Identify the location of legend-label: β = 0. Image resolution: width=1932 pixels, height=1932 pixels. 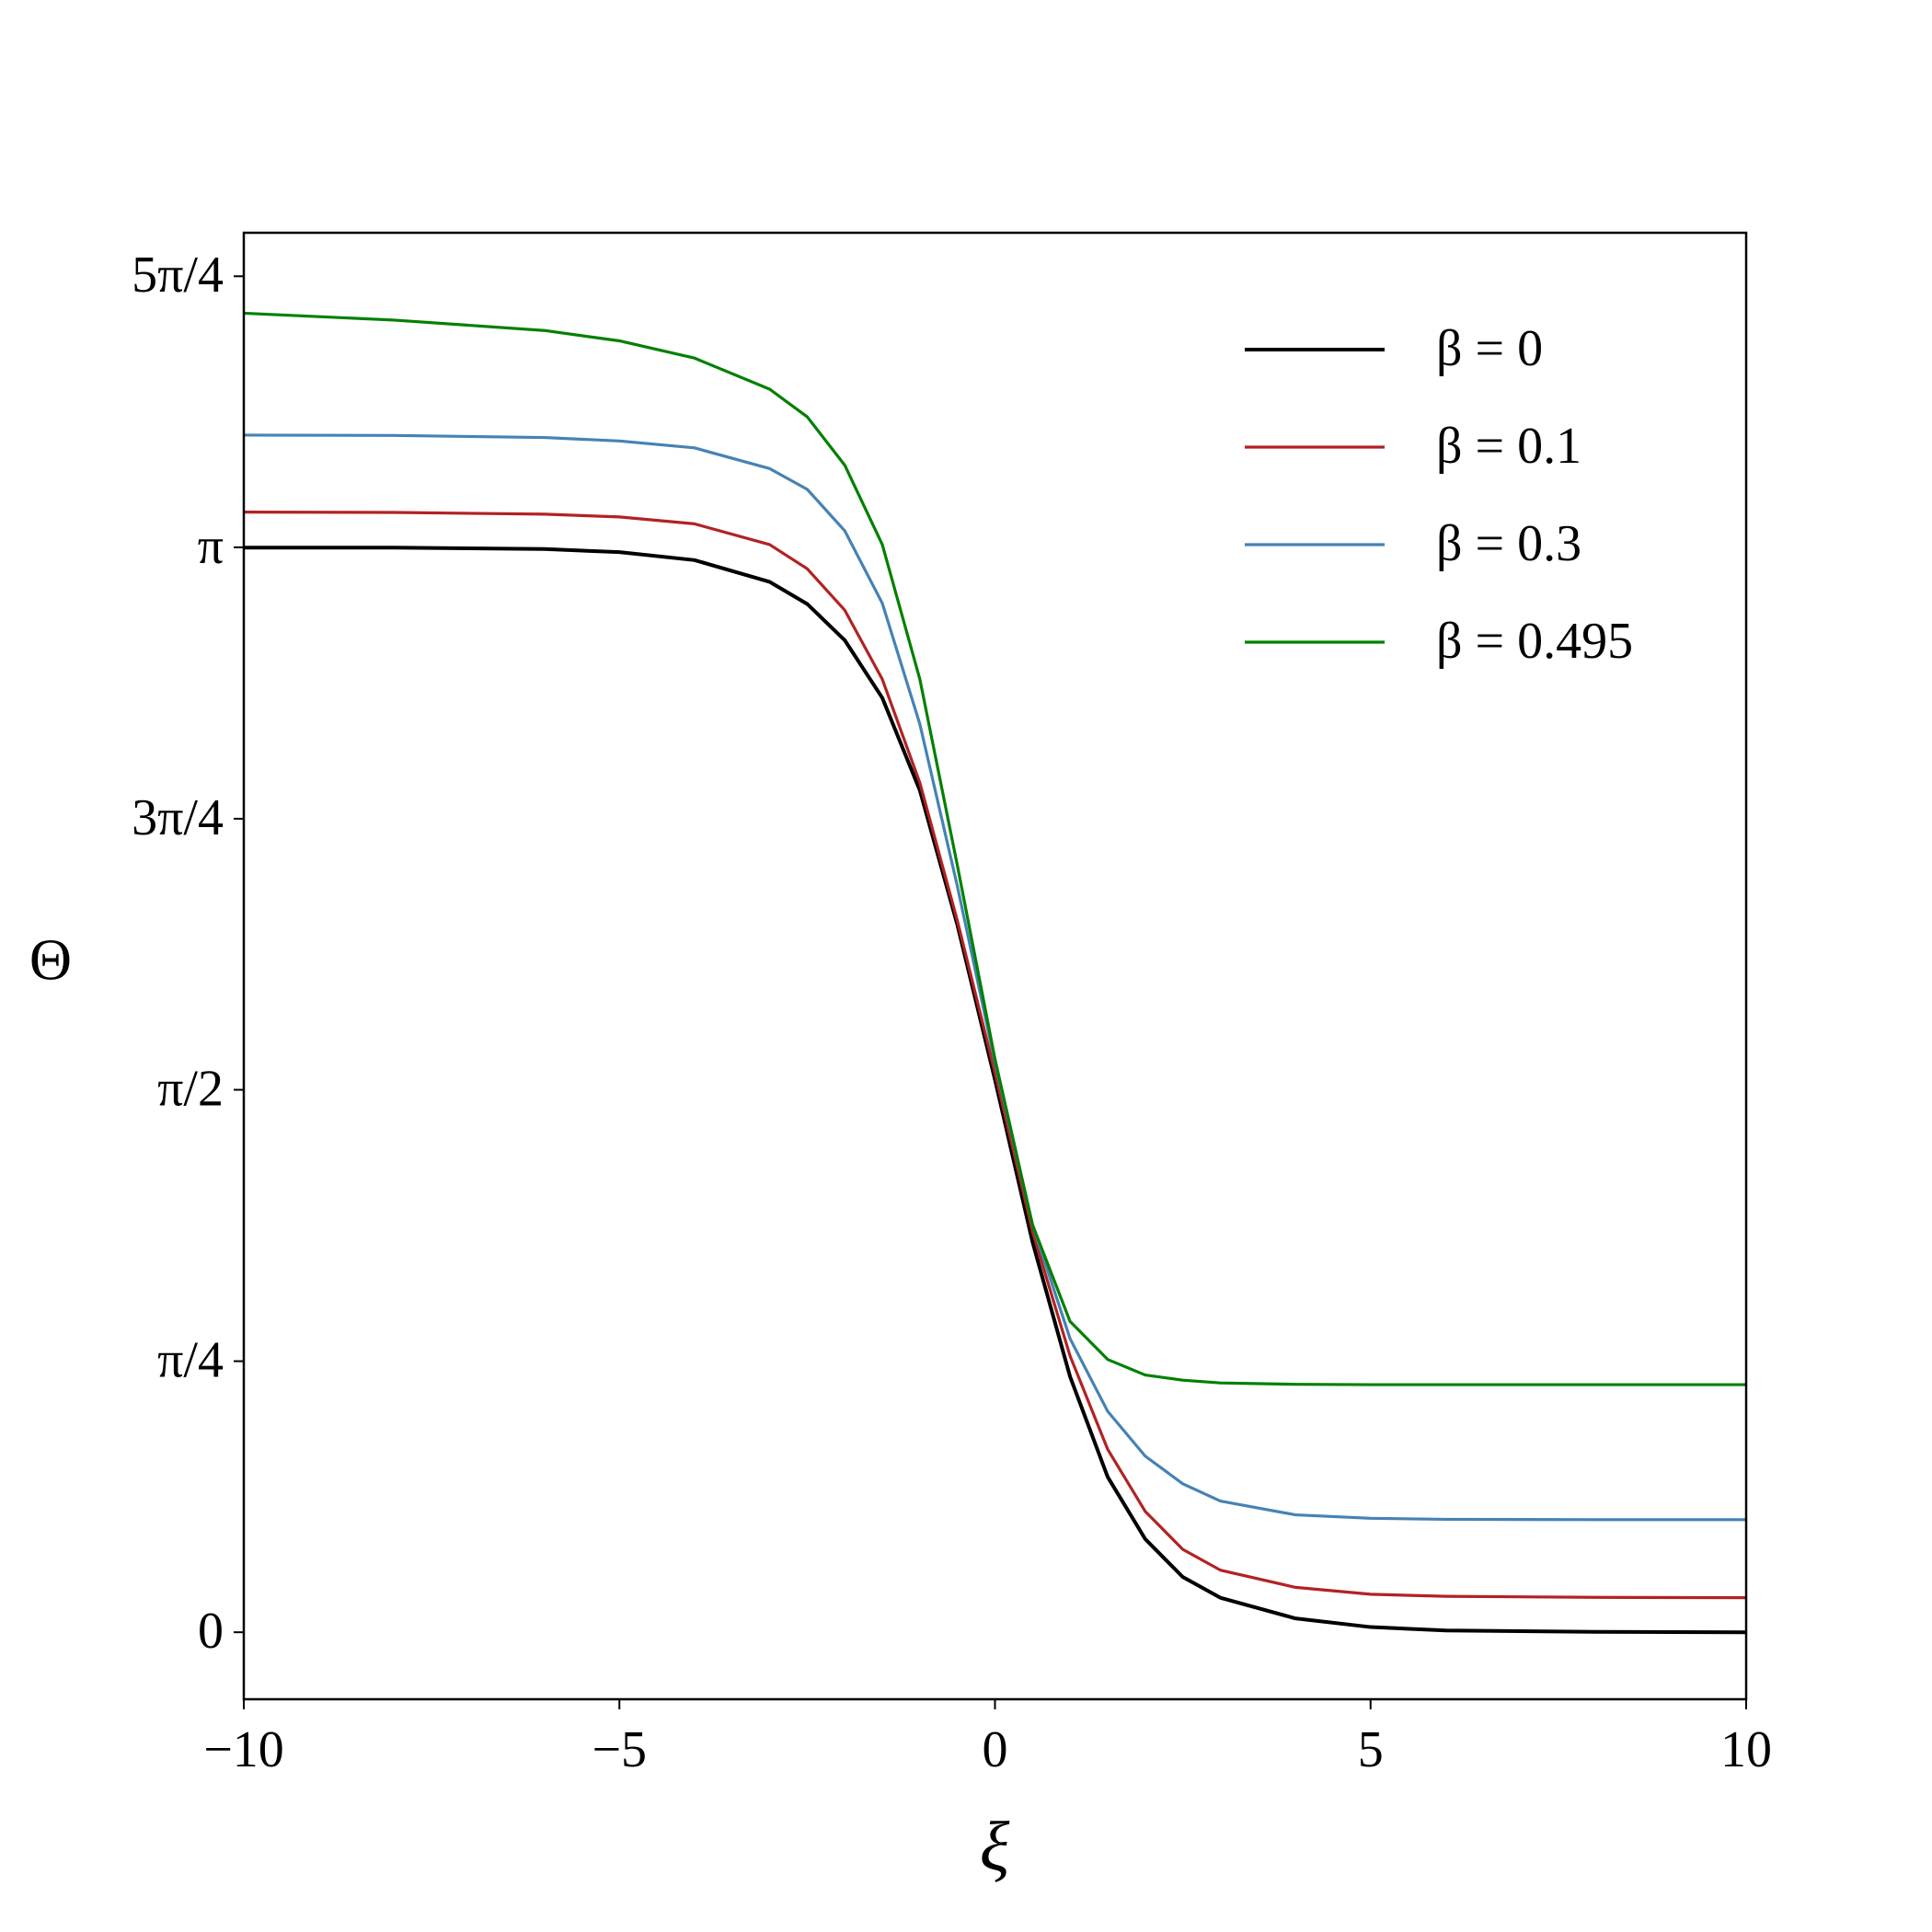
(1489, 348).